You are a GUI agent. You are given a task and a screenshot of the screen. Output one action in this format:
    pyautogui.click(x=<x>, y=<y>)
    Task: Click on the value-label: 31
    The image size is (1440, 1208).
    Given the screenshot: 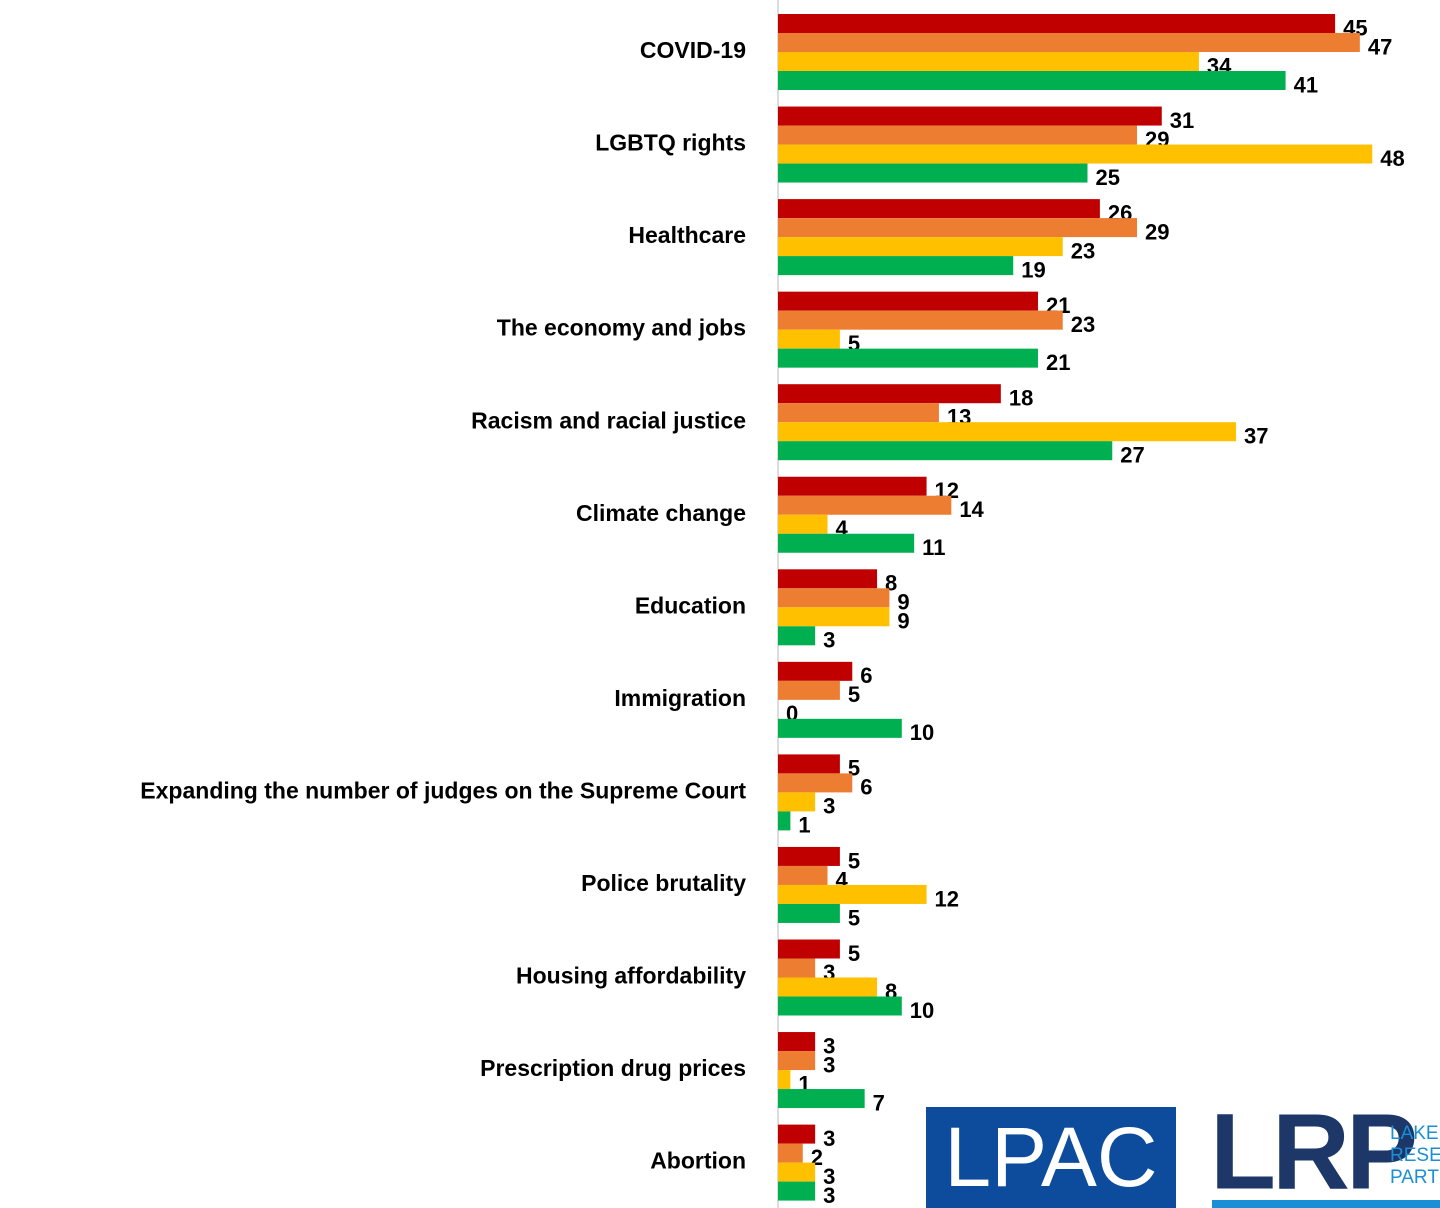 What is the action you would take?
    pyautogui.click(x=1182, y=120)
    